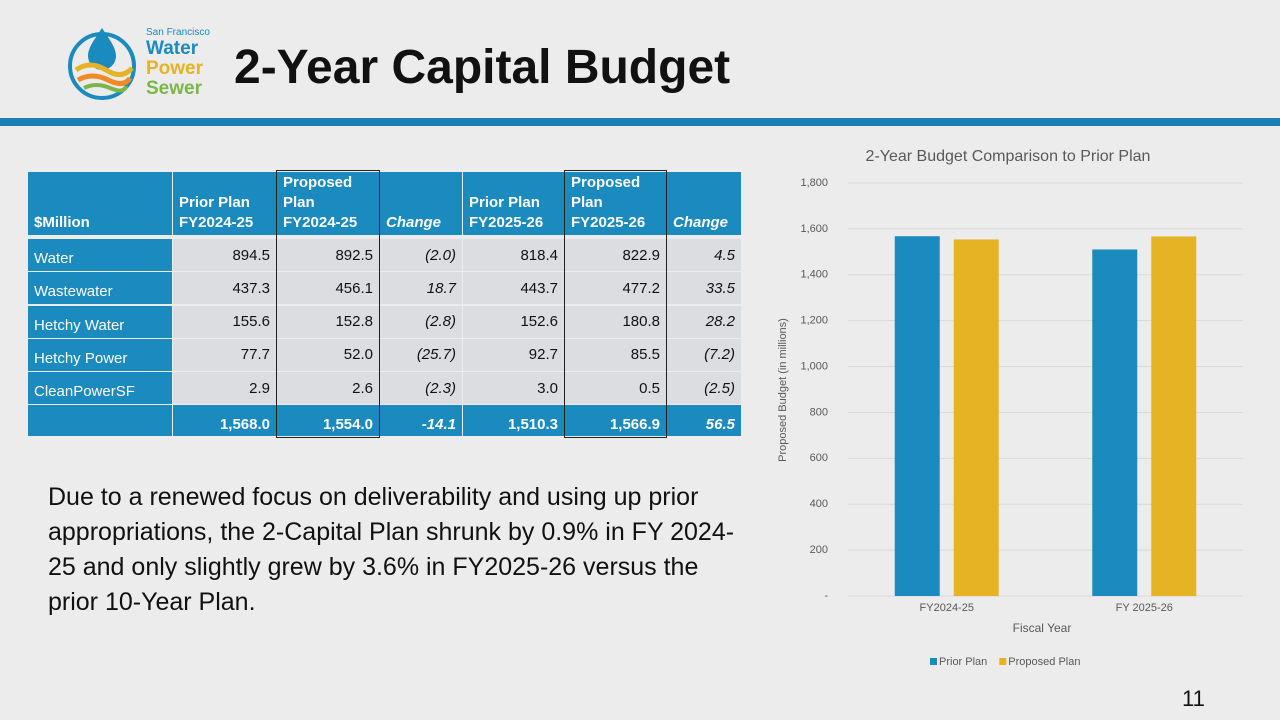 The image size is (1280, 720). Describe the element at coordinates (513, 255) in the screenshot. I see `table-cell: 818.4` at that location.